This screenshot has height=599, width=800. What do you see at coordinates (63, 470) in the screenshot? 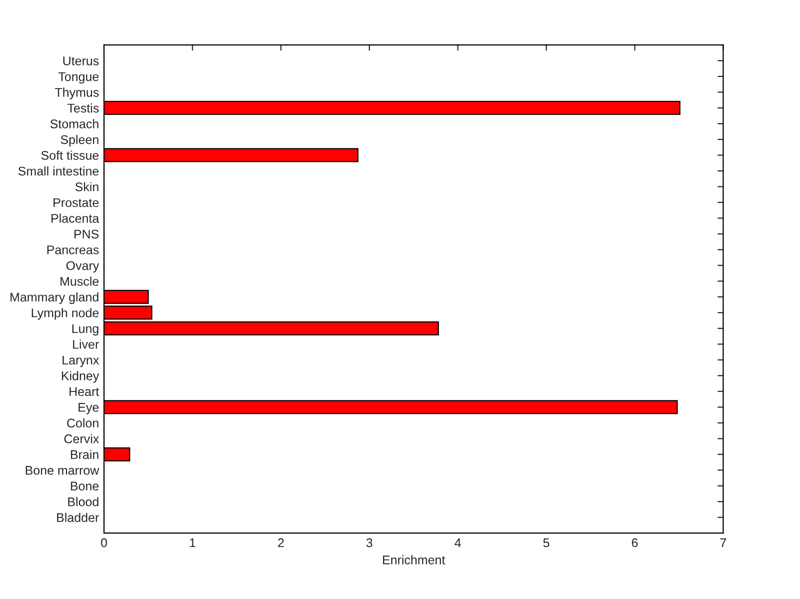
I see `y-tick-label: Bone marrow` at bounding box center [63, 470].